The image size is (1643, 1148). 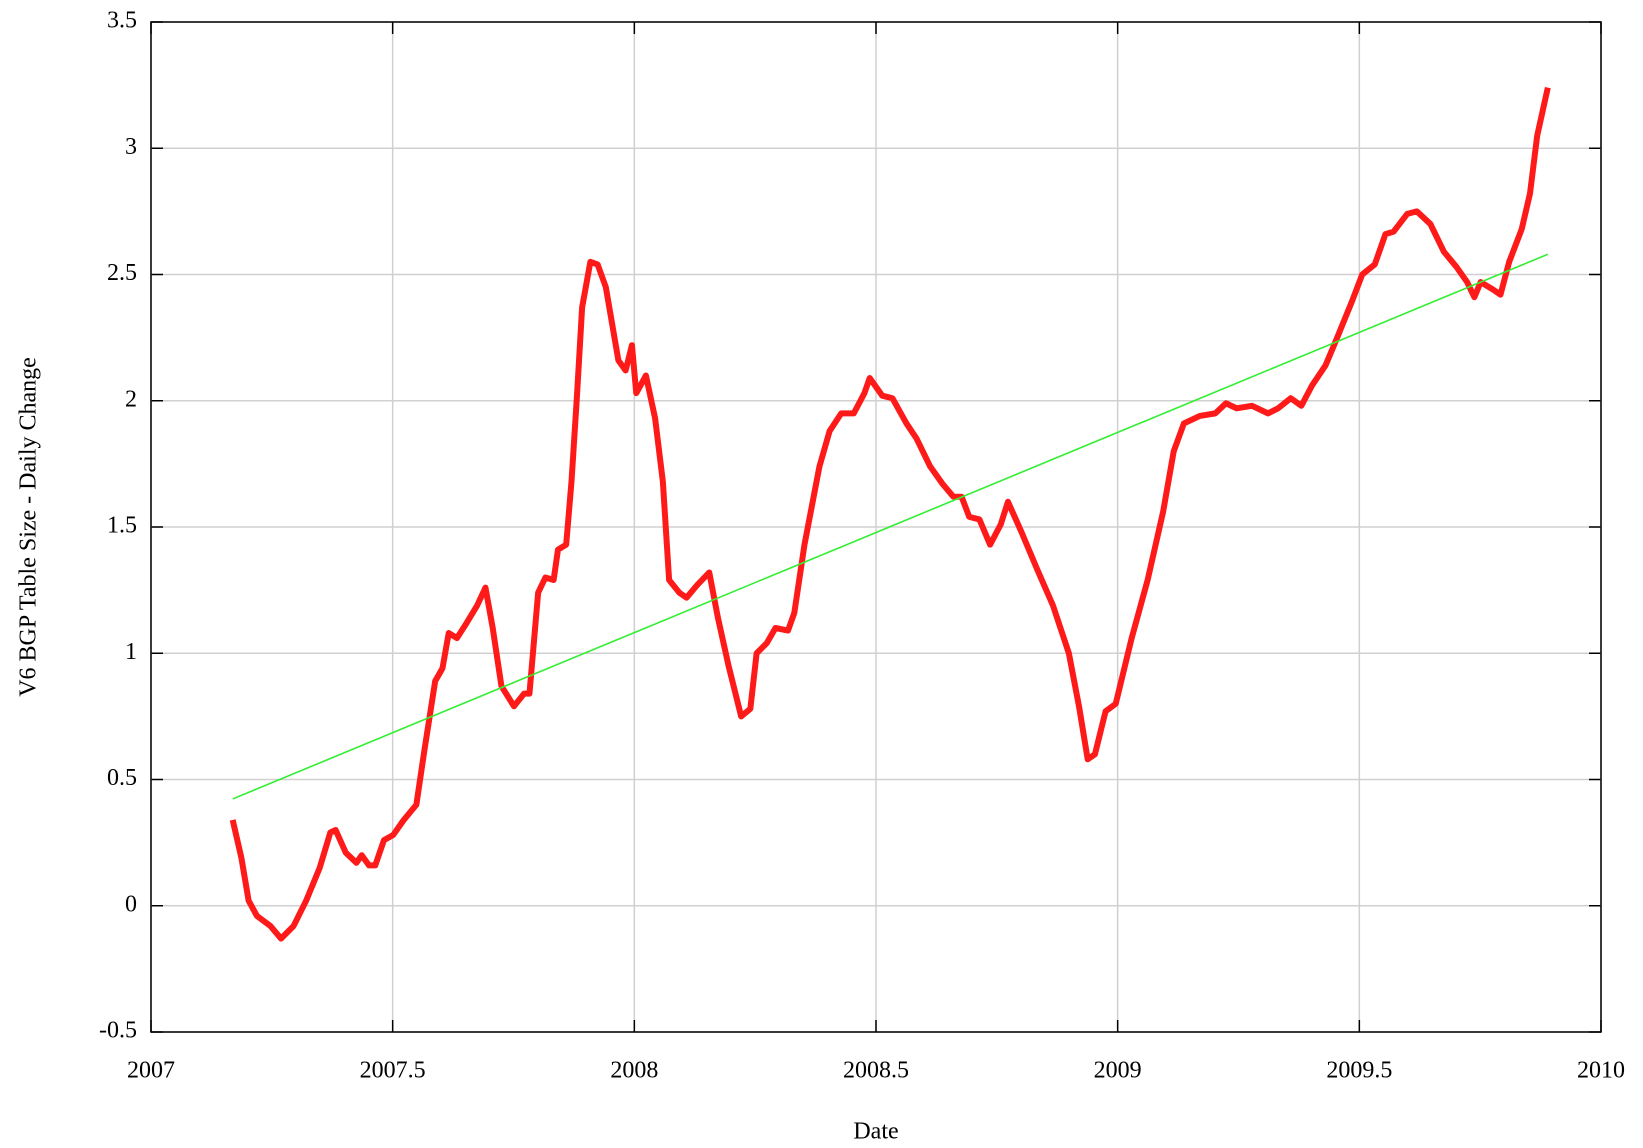 I want to click on x-axis-label: Date, so click(x=875, y=1132).